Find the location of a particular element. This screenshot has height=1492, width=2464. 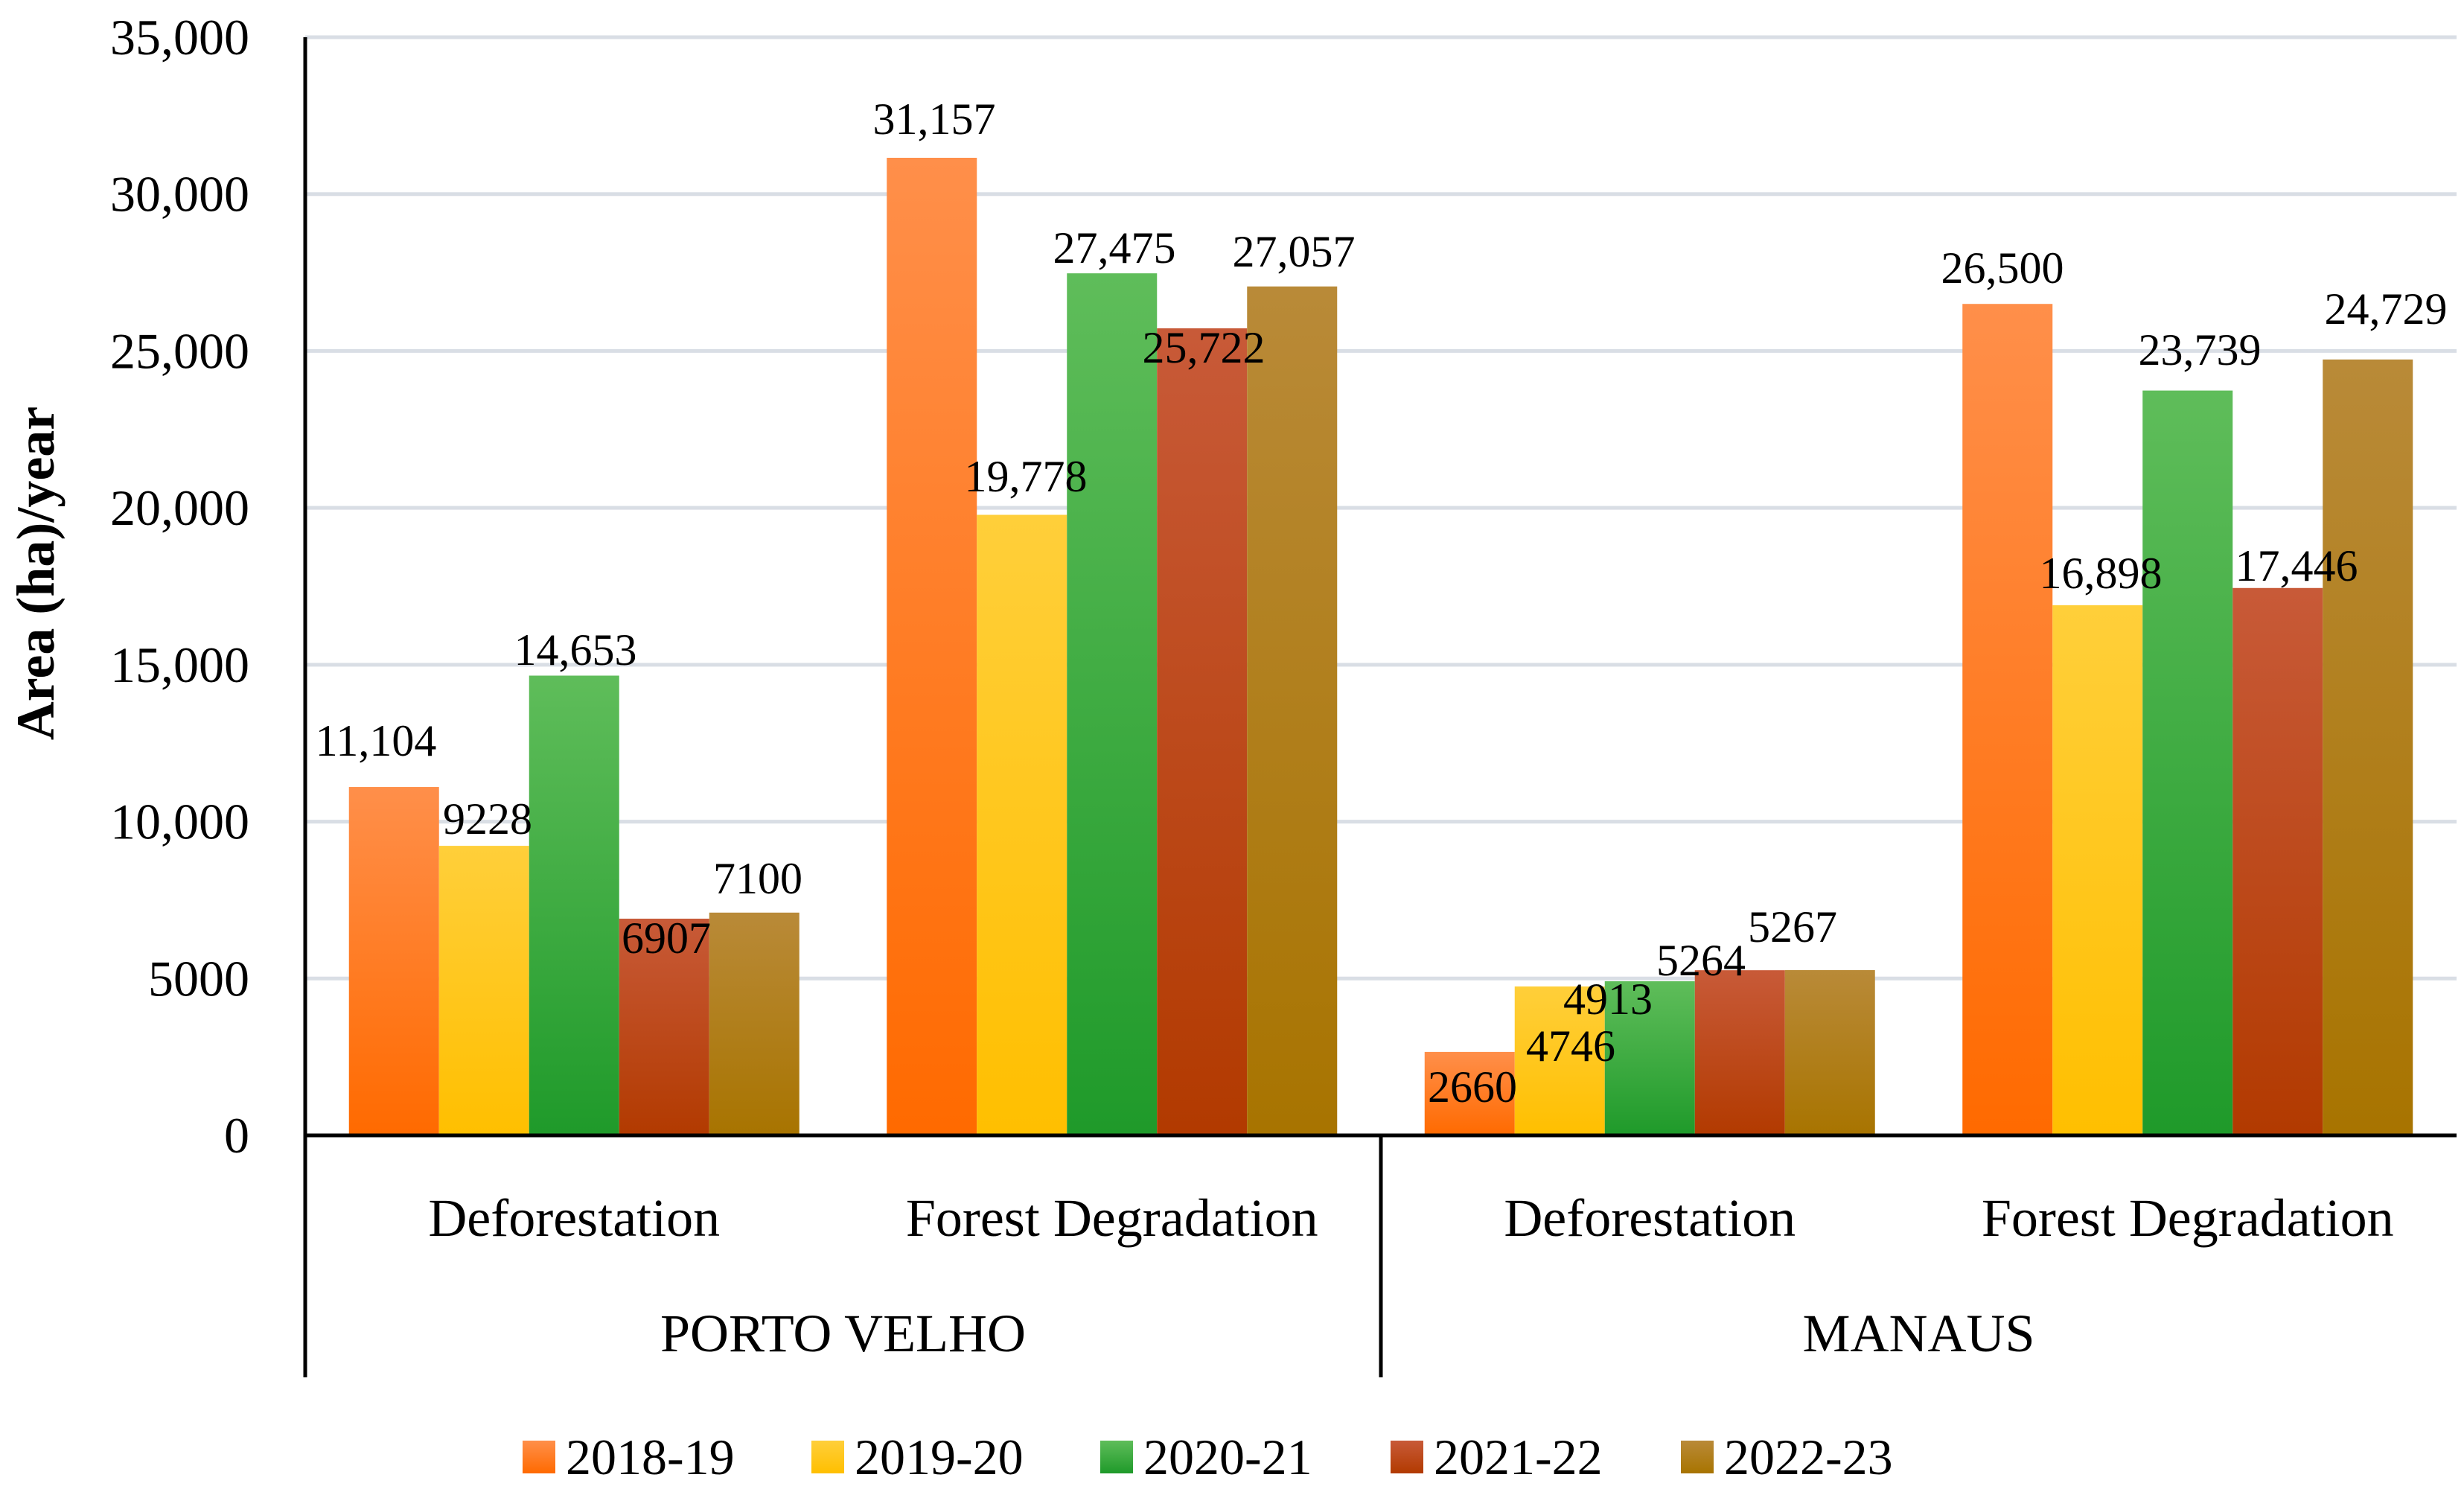

y-axis-title: Area (ha)/year is located at coordinates (36, 574).